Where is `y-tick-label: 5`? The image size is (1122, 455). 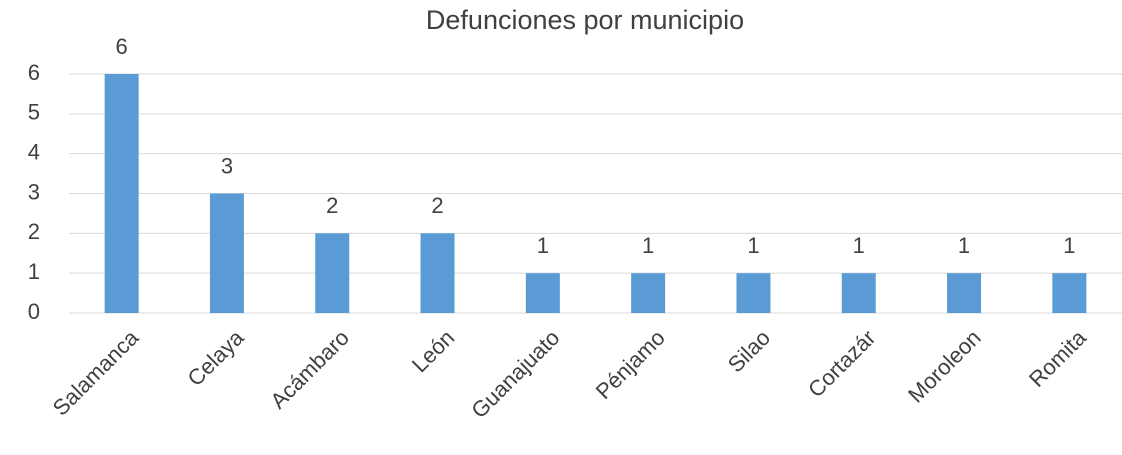
y-tick-label: 5 is located at coordinates (34, 112).